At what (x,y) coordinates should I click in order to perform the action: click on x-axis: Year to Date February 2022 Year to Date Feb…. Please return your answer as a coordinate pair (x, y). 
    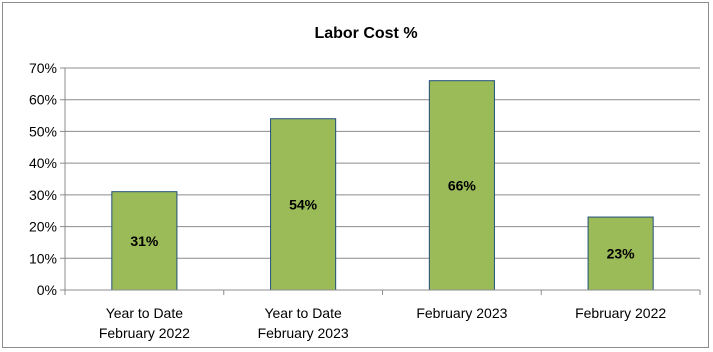
    Looking at the image, I should click on (382, 315).